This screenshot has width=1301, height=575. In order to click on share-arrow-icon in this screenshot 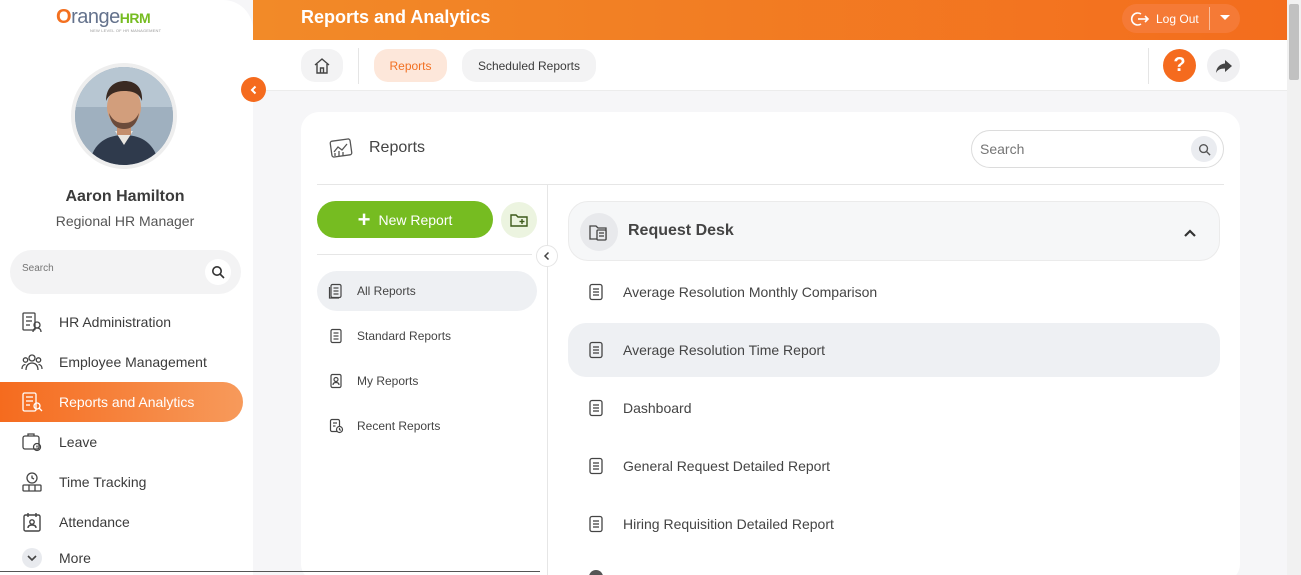, I will do `click(1223, 66)`.